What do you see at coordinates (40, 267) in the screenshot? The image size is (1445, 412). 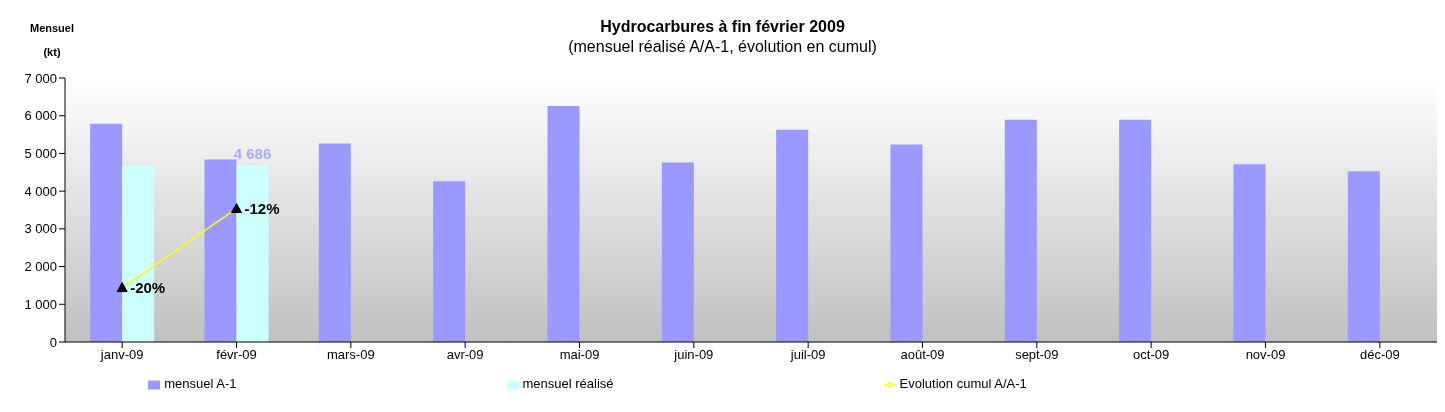 I see `y-tick-label: 2 000` at bounding box center [40, 267].